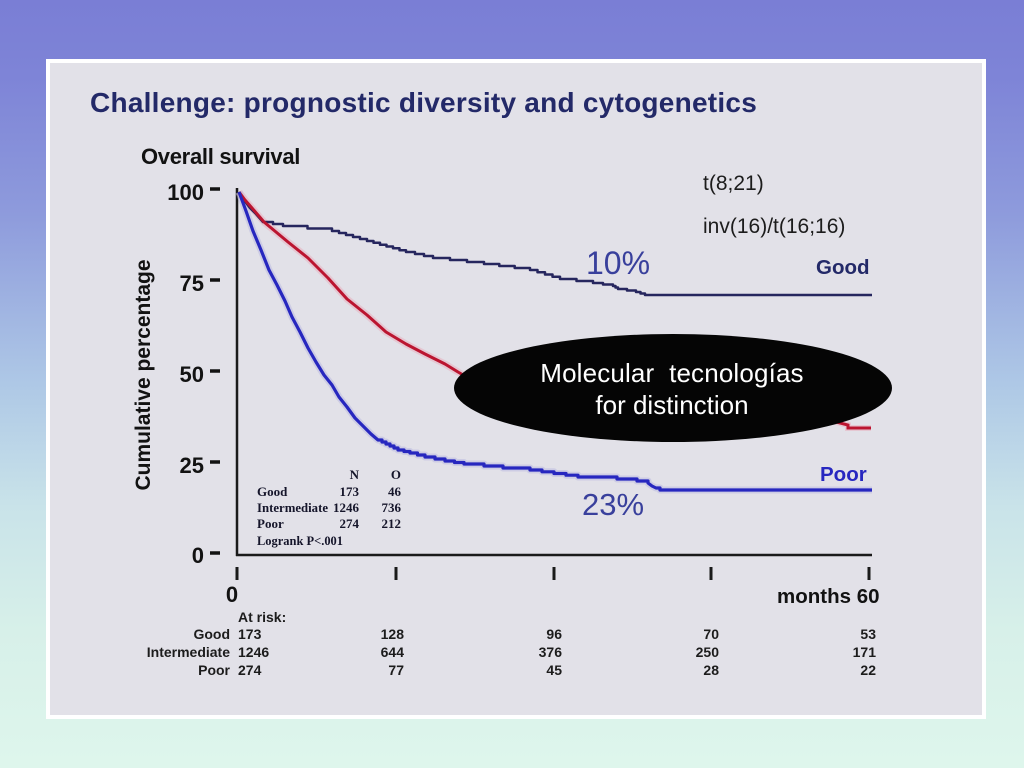 This screenshot has width=1024, height=768. I want to click on svg-text: At risk:, so click(262, 617).